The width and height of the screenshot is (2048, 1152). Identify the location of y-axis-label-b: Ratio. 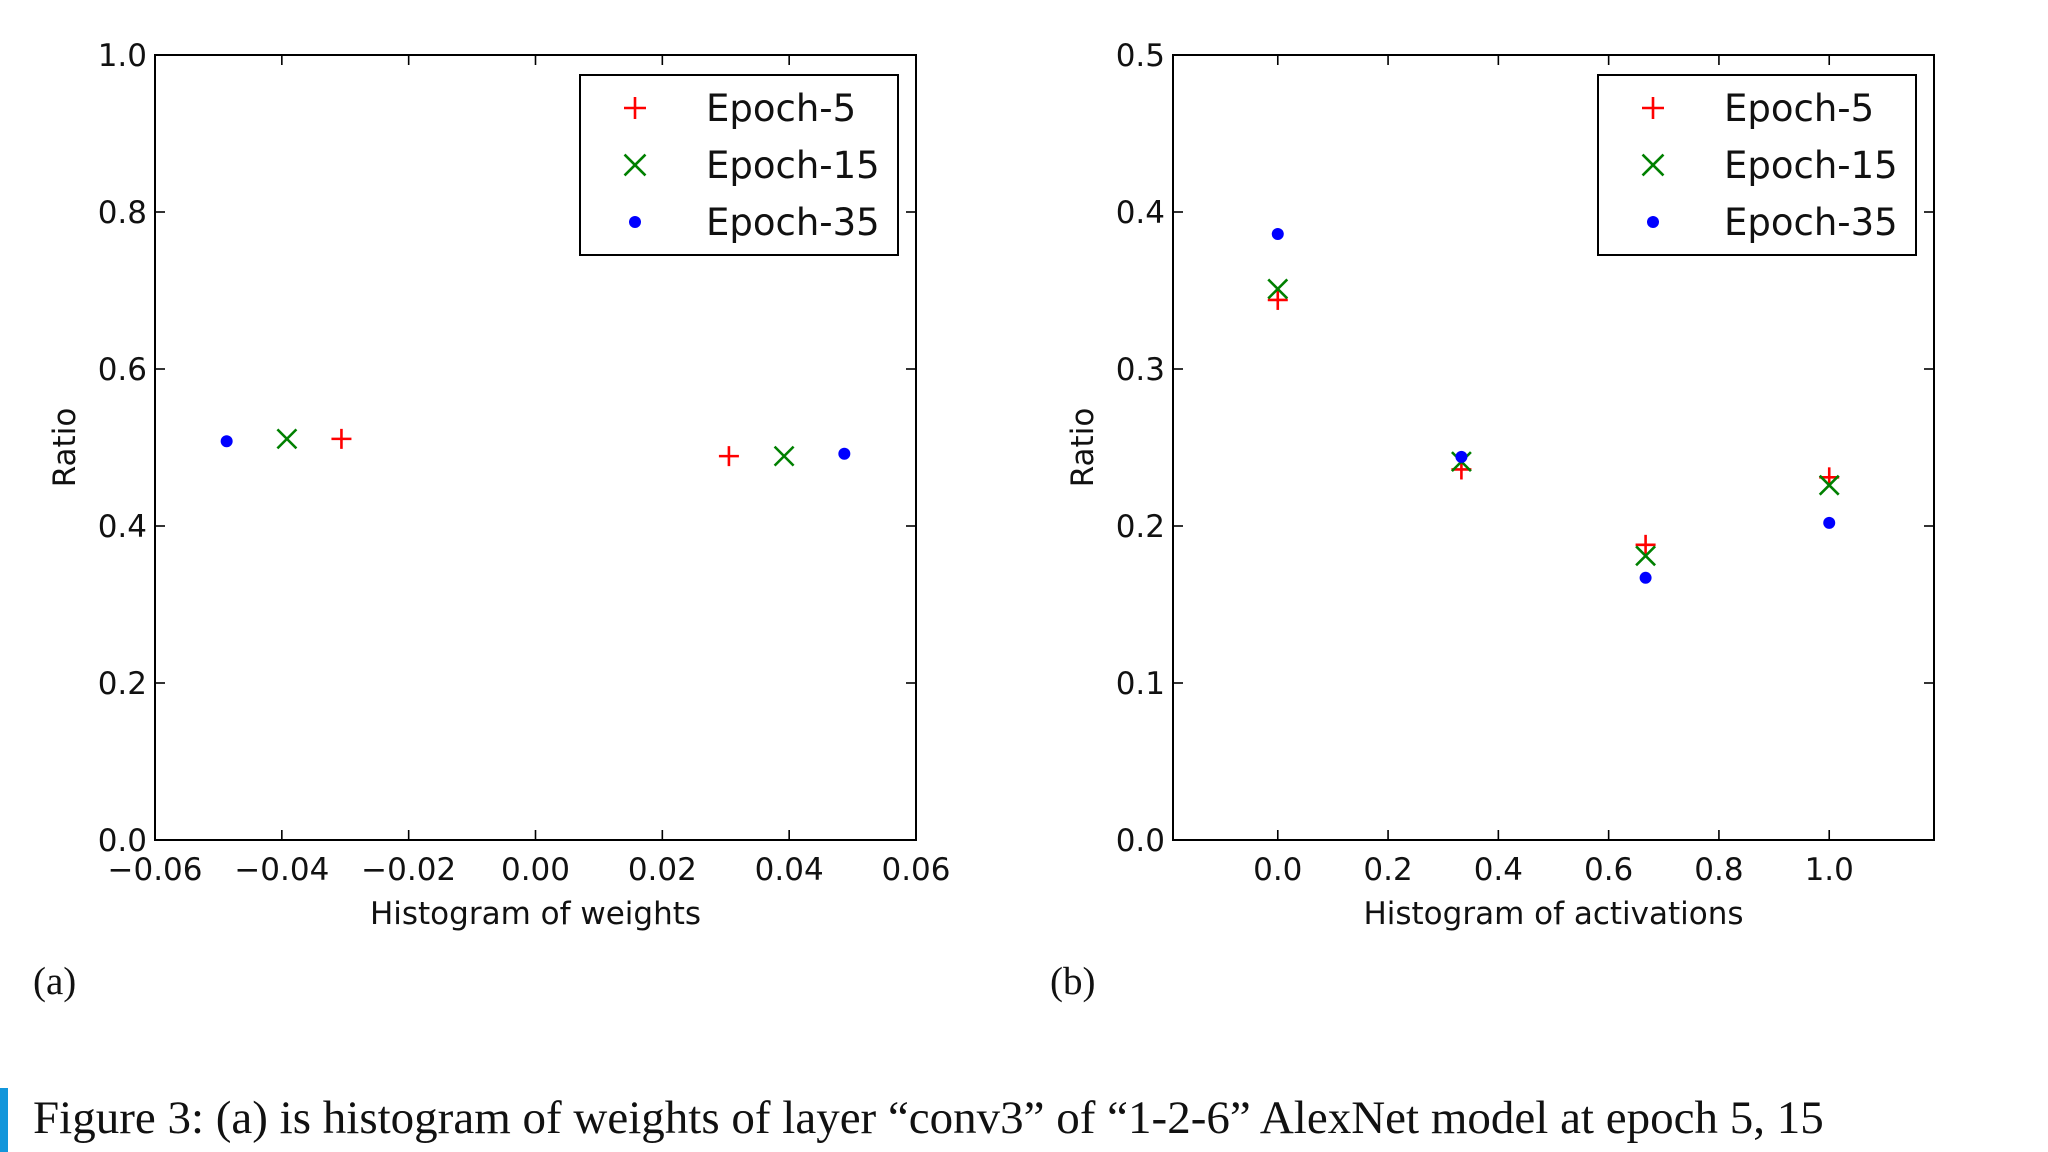
(1083, 448).